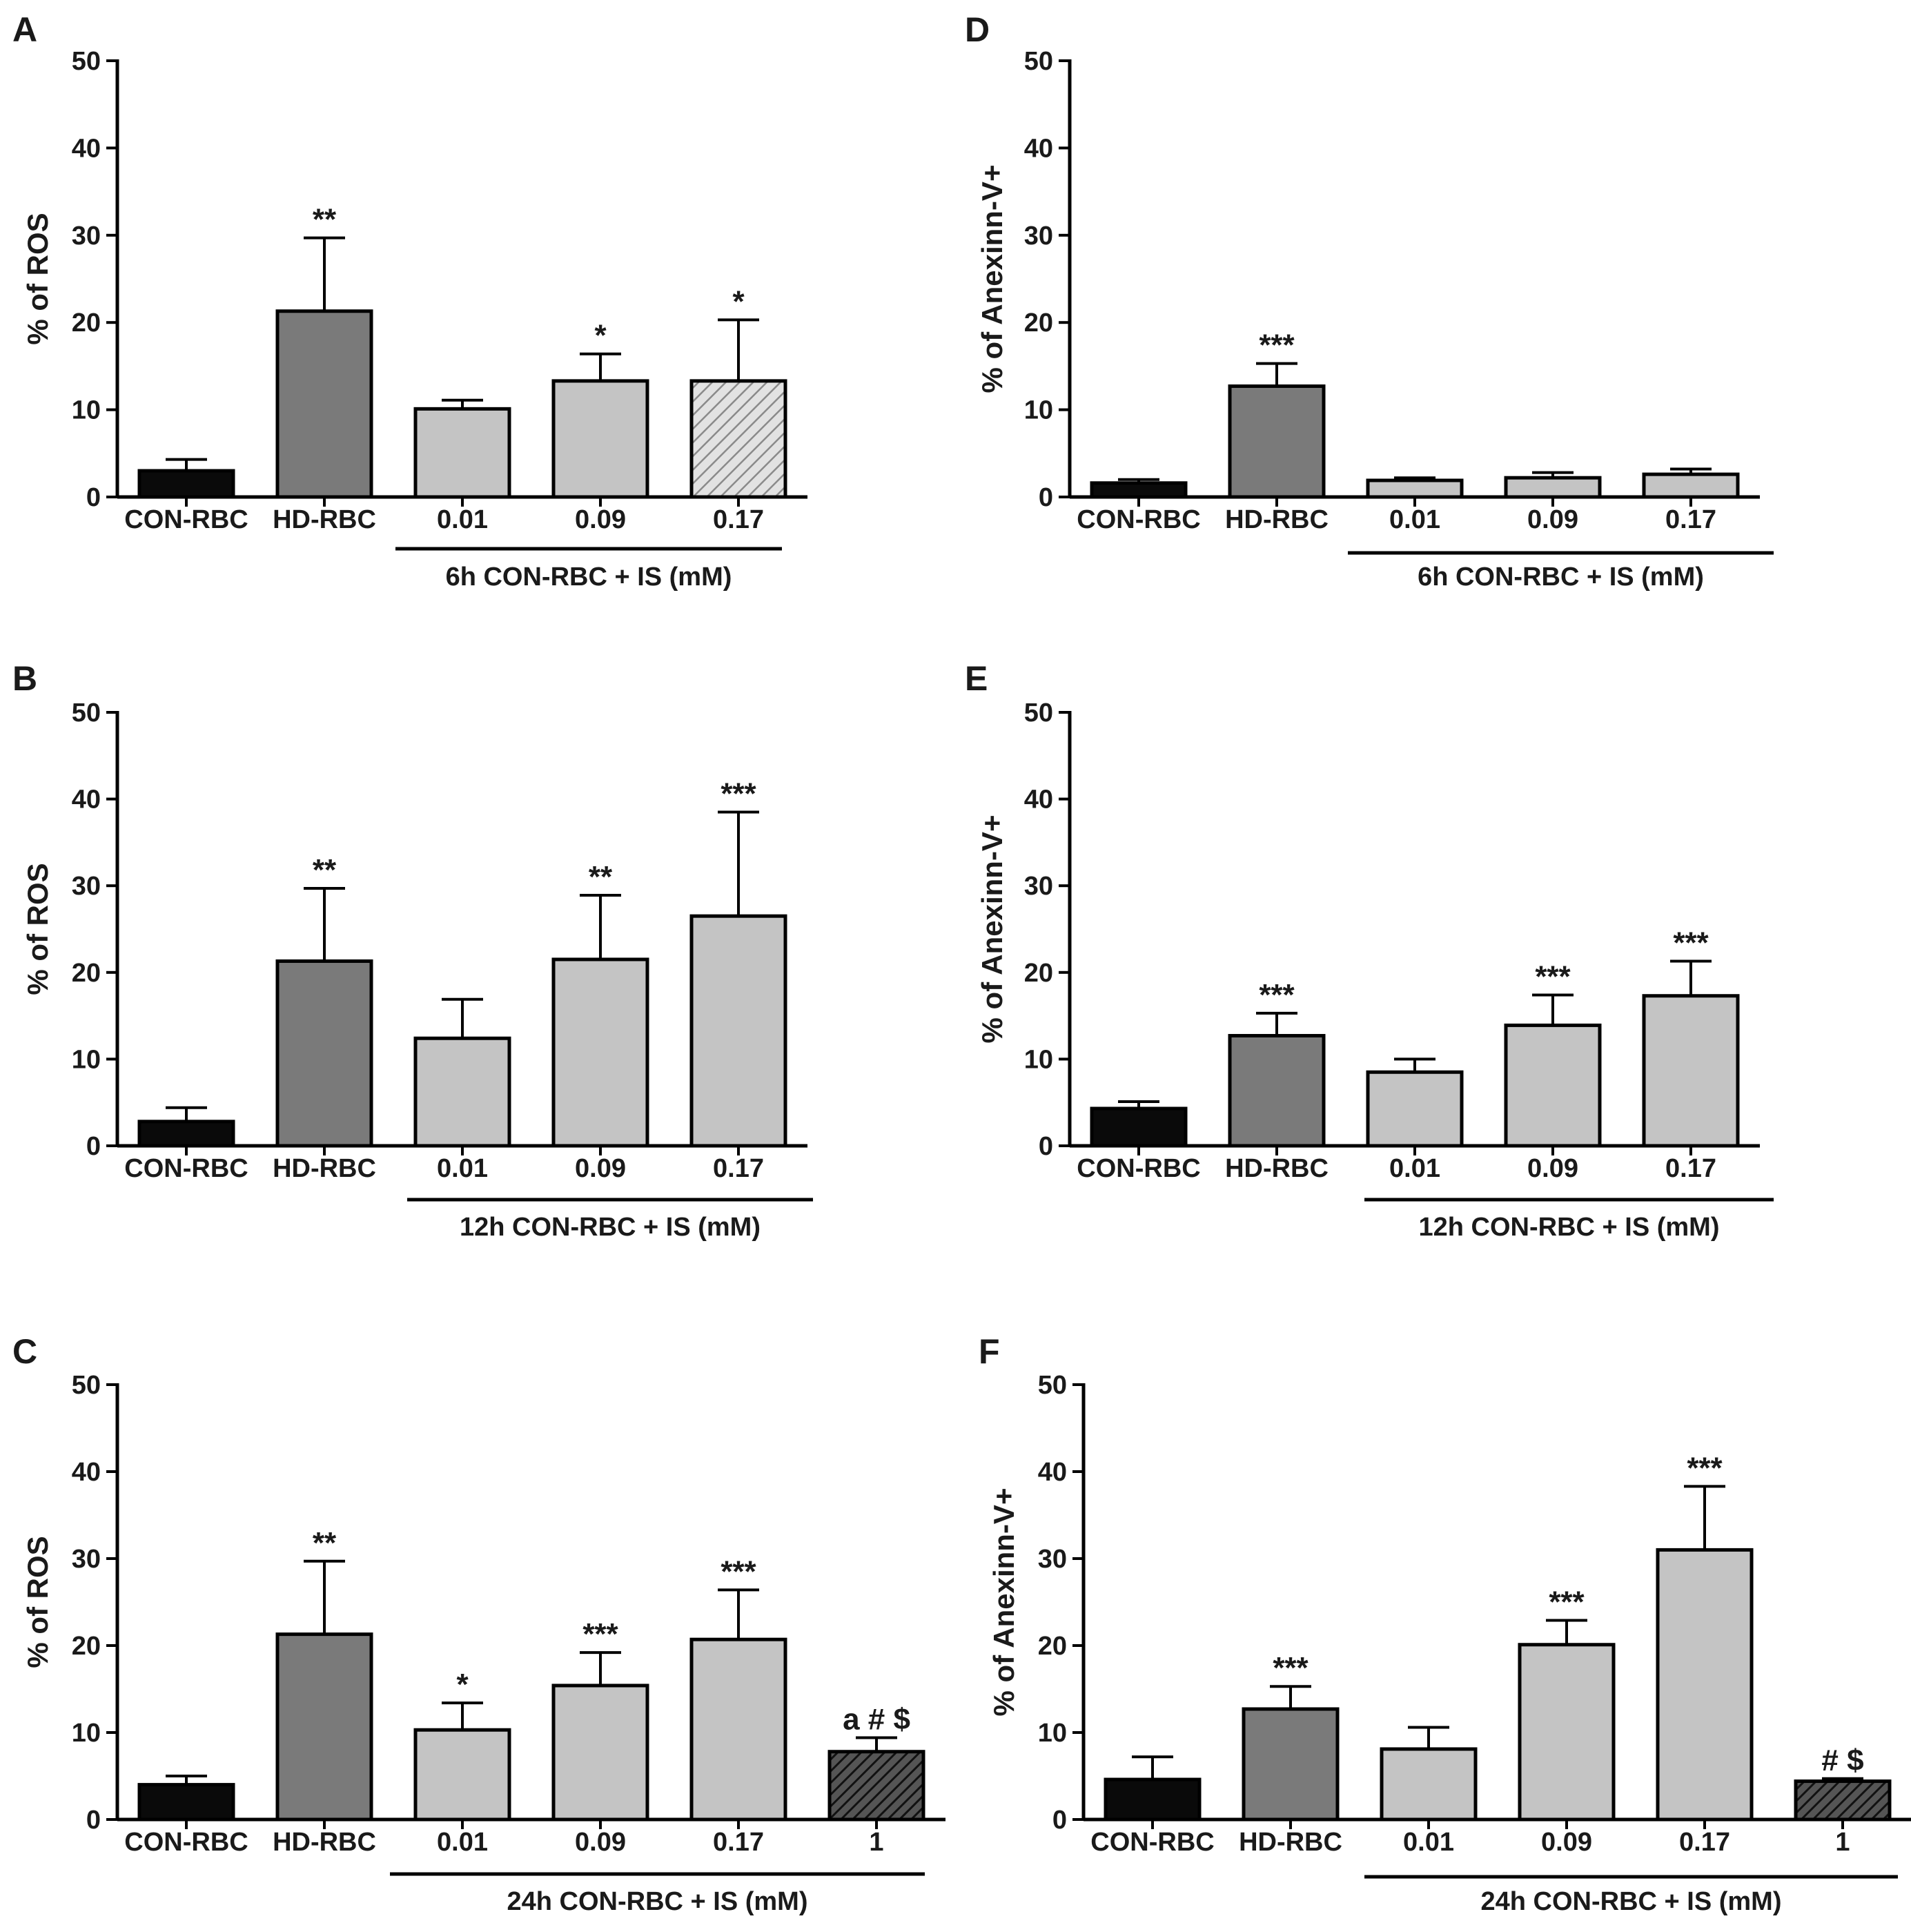 The height and width of the screenshot is (1932, 1911). I want to click on panel-a-letter: A, so click(24, 29).